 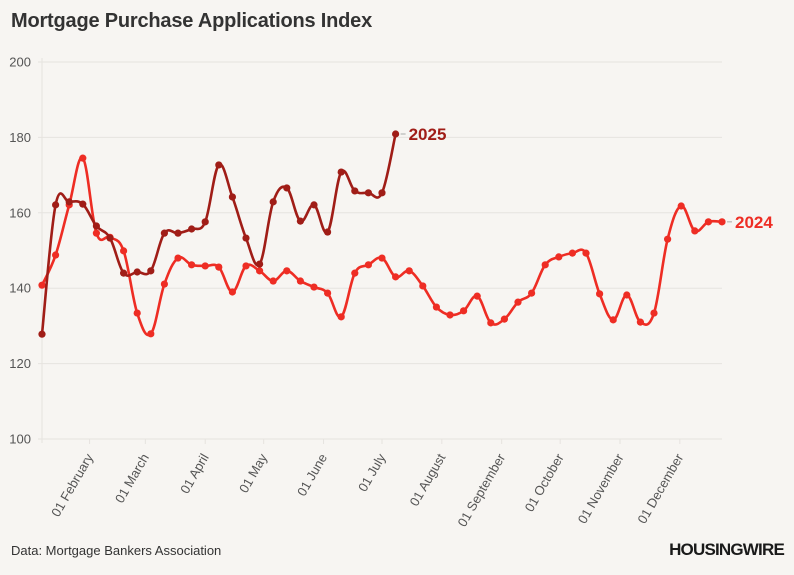 I want to click on x-tick-label: 01 March, so click(x=132, y=478).